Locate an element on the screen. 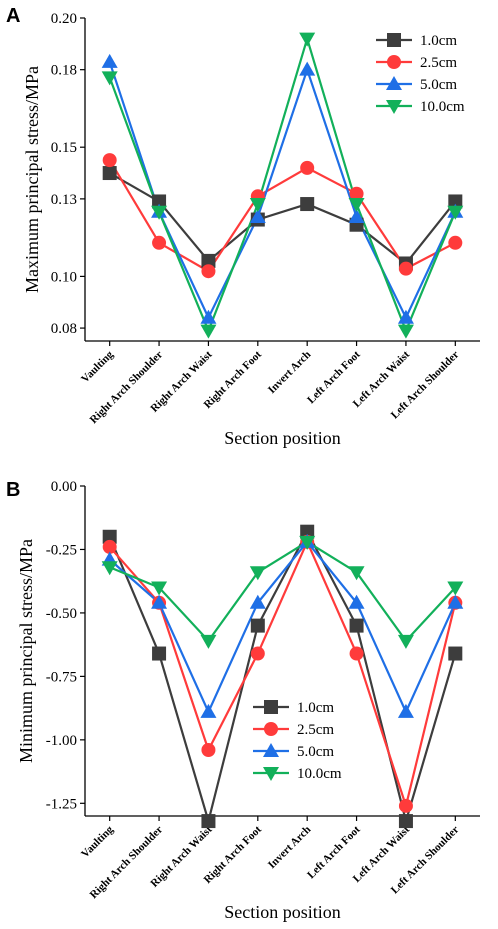 The width and height of the screenshot is (498, 929). y-tick-label: -0.75 is located at coordinates (61, 677).